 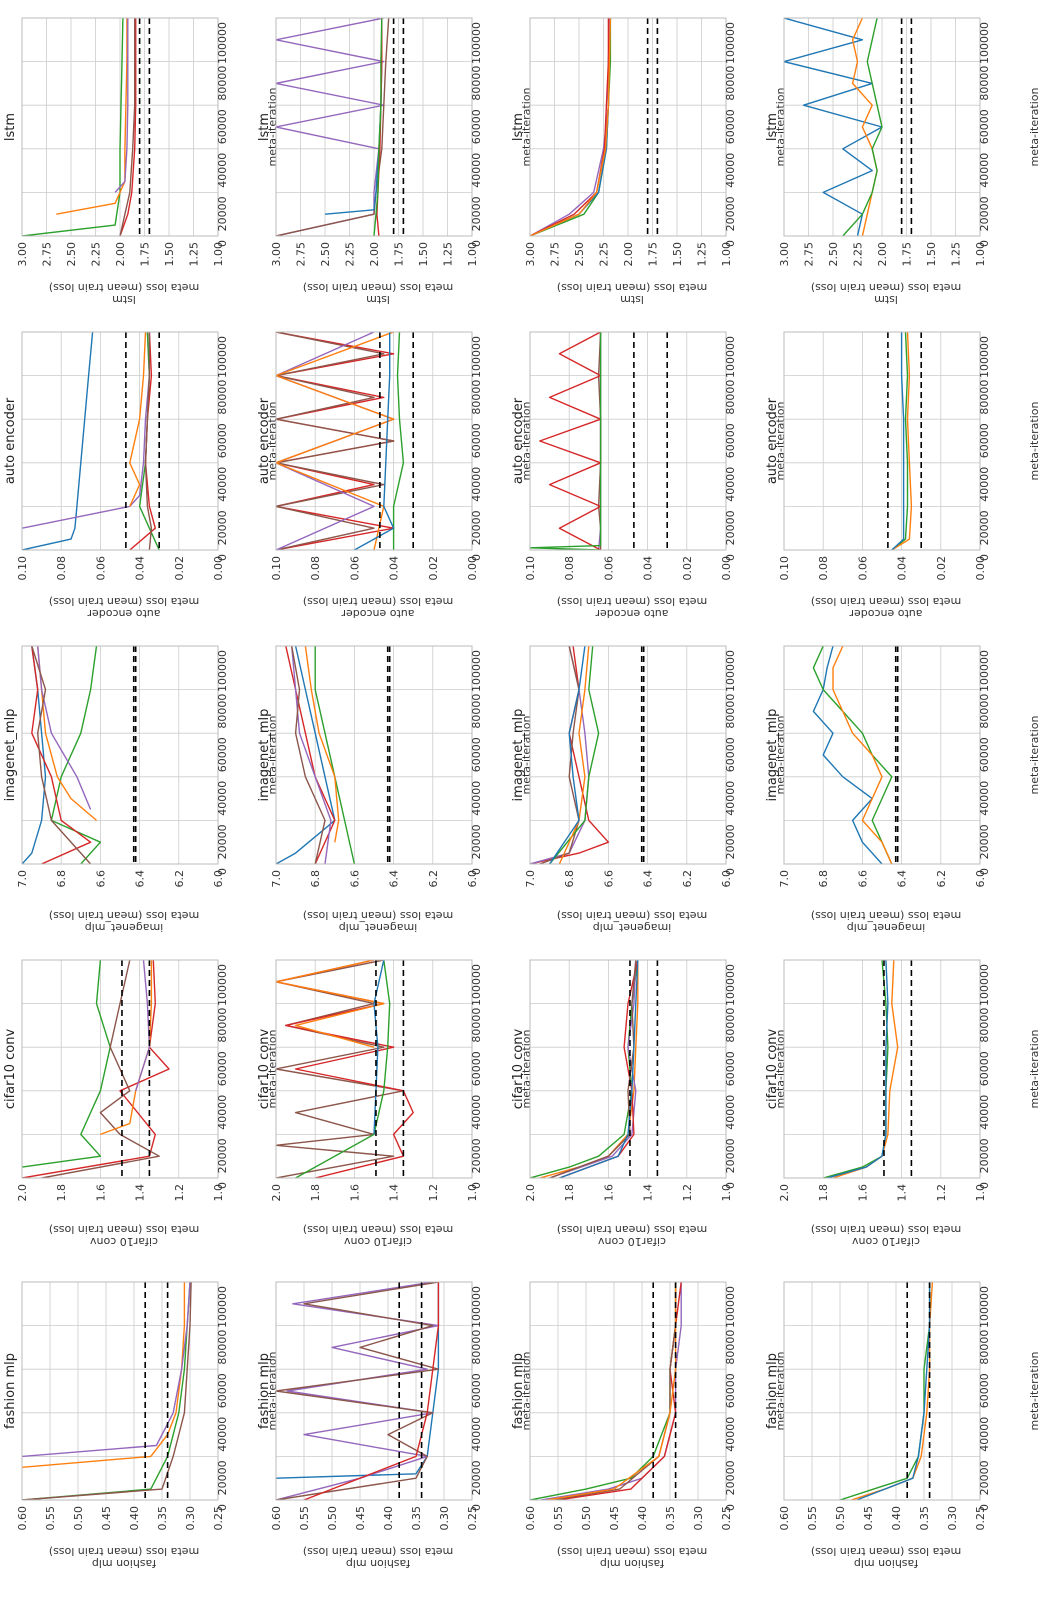 I want to click on y-tick-label: 6.8, so click(x=315, y=879).